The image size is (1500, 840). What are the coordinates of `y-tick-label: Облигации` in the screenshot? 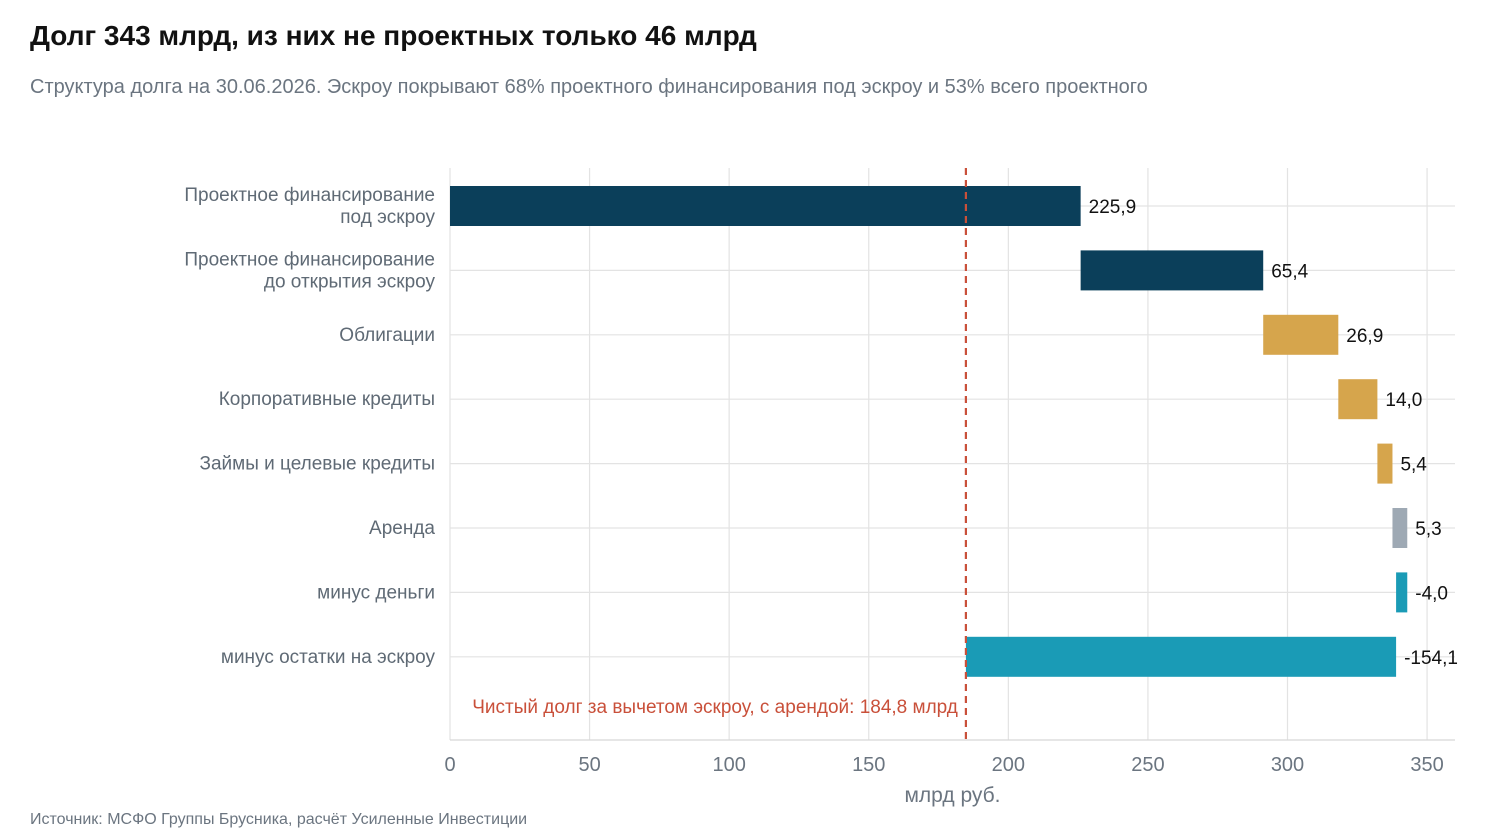 It's located at (387, 335).